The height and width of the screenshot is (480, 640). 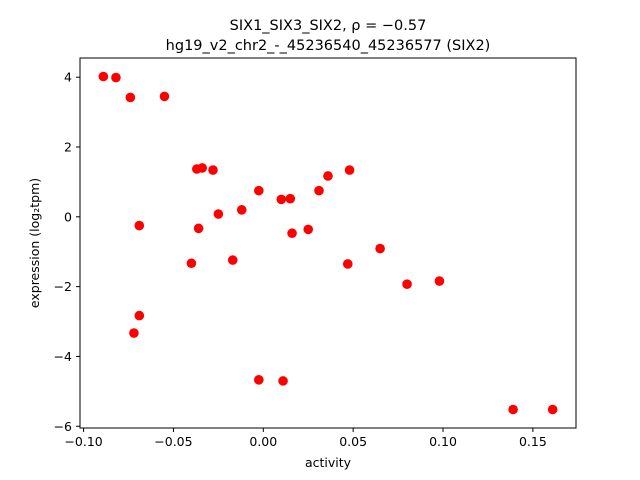 What do you see at coordinates (68, 147) in the screenshot?
I see `y-tick-label: 2` at bounding box center [68, 147].